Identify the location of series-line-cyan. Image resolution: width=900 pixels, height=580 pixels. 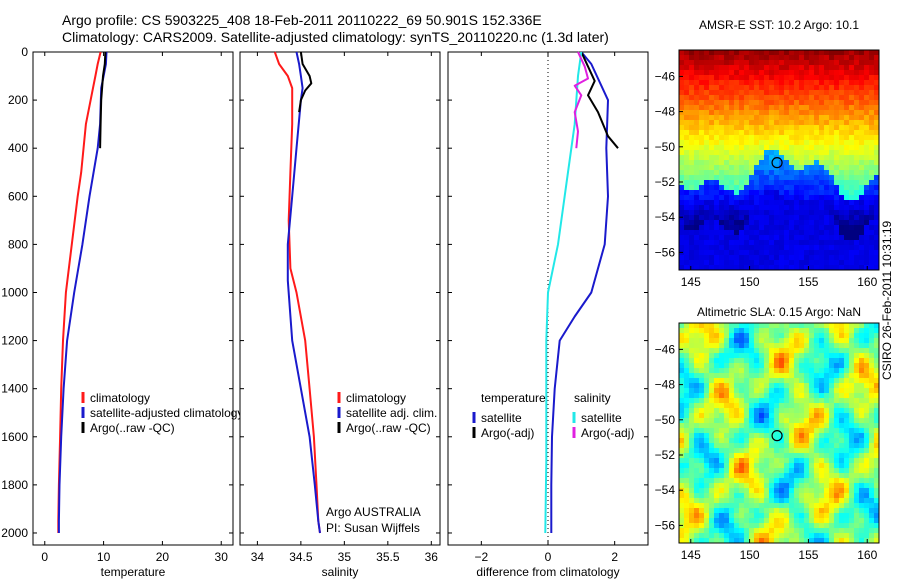
(563, 292).